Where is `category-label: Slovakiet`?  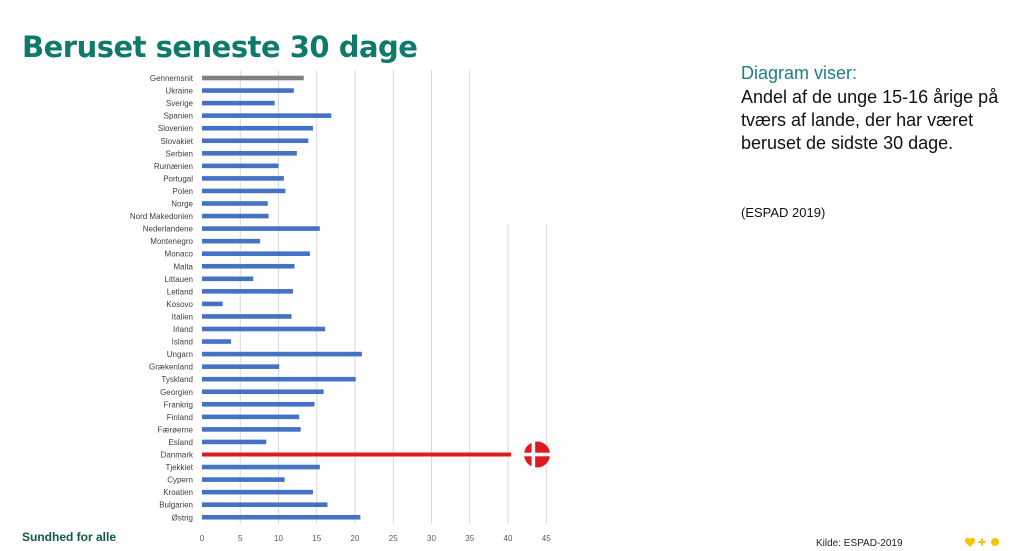
category-label: Slovakiet is located at coordinates (177, 141).